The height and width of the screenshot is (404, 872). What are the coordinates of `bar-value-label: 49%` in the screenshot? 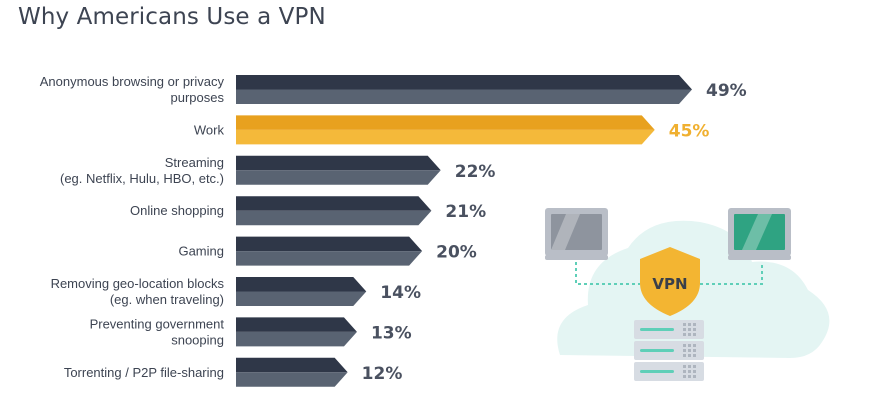 It's located at (726, 91).